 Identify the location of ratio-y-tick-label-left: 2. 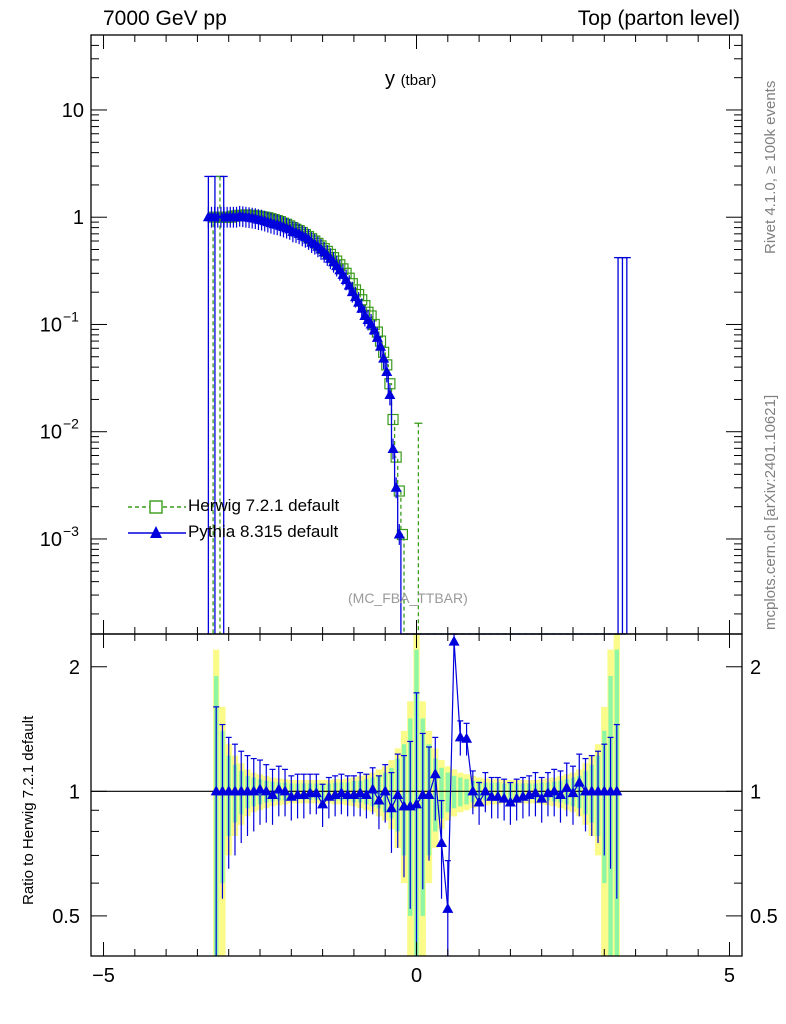
(74, 668).